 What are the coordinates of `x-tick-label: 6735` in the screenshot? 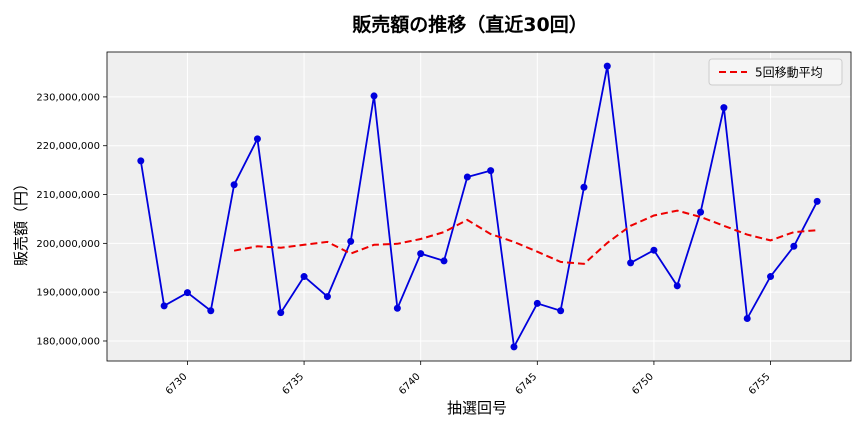 It's located at (293, 384).